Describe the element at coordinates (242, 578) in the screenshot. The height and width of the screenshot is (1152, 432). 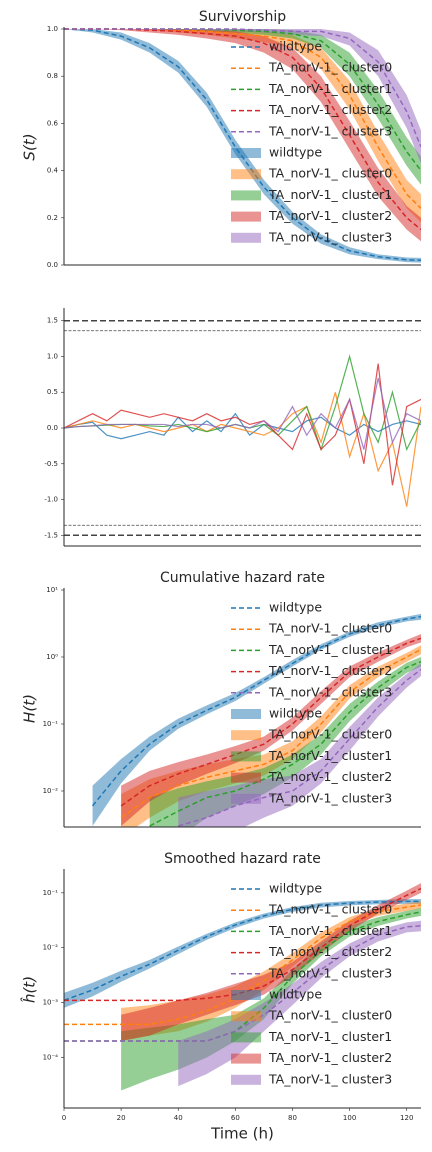
I see `chart-title: Cumulative hazard rate` at that location.